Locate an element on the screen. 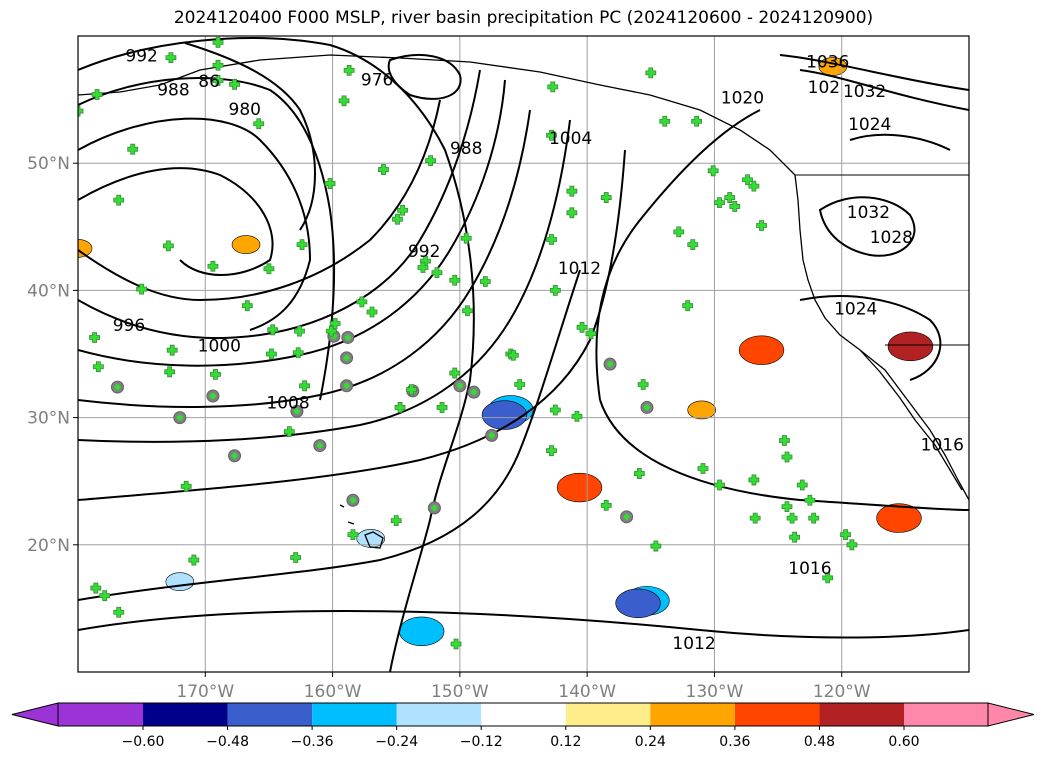 The height and width of the screenshot is (765, 1047). x-tick-label: 160°W is located at coordinates (333, 692).